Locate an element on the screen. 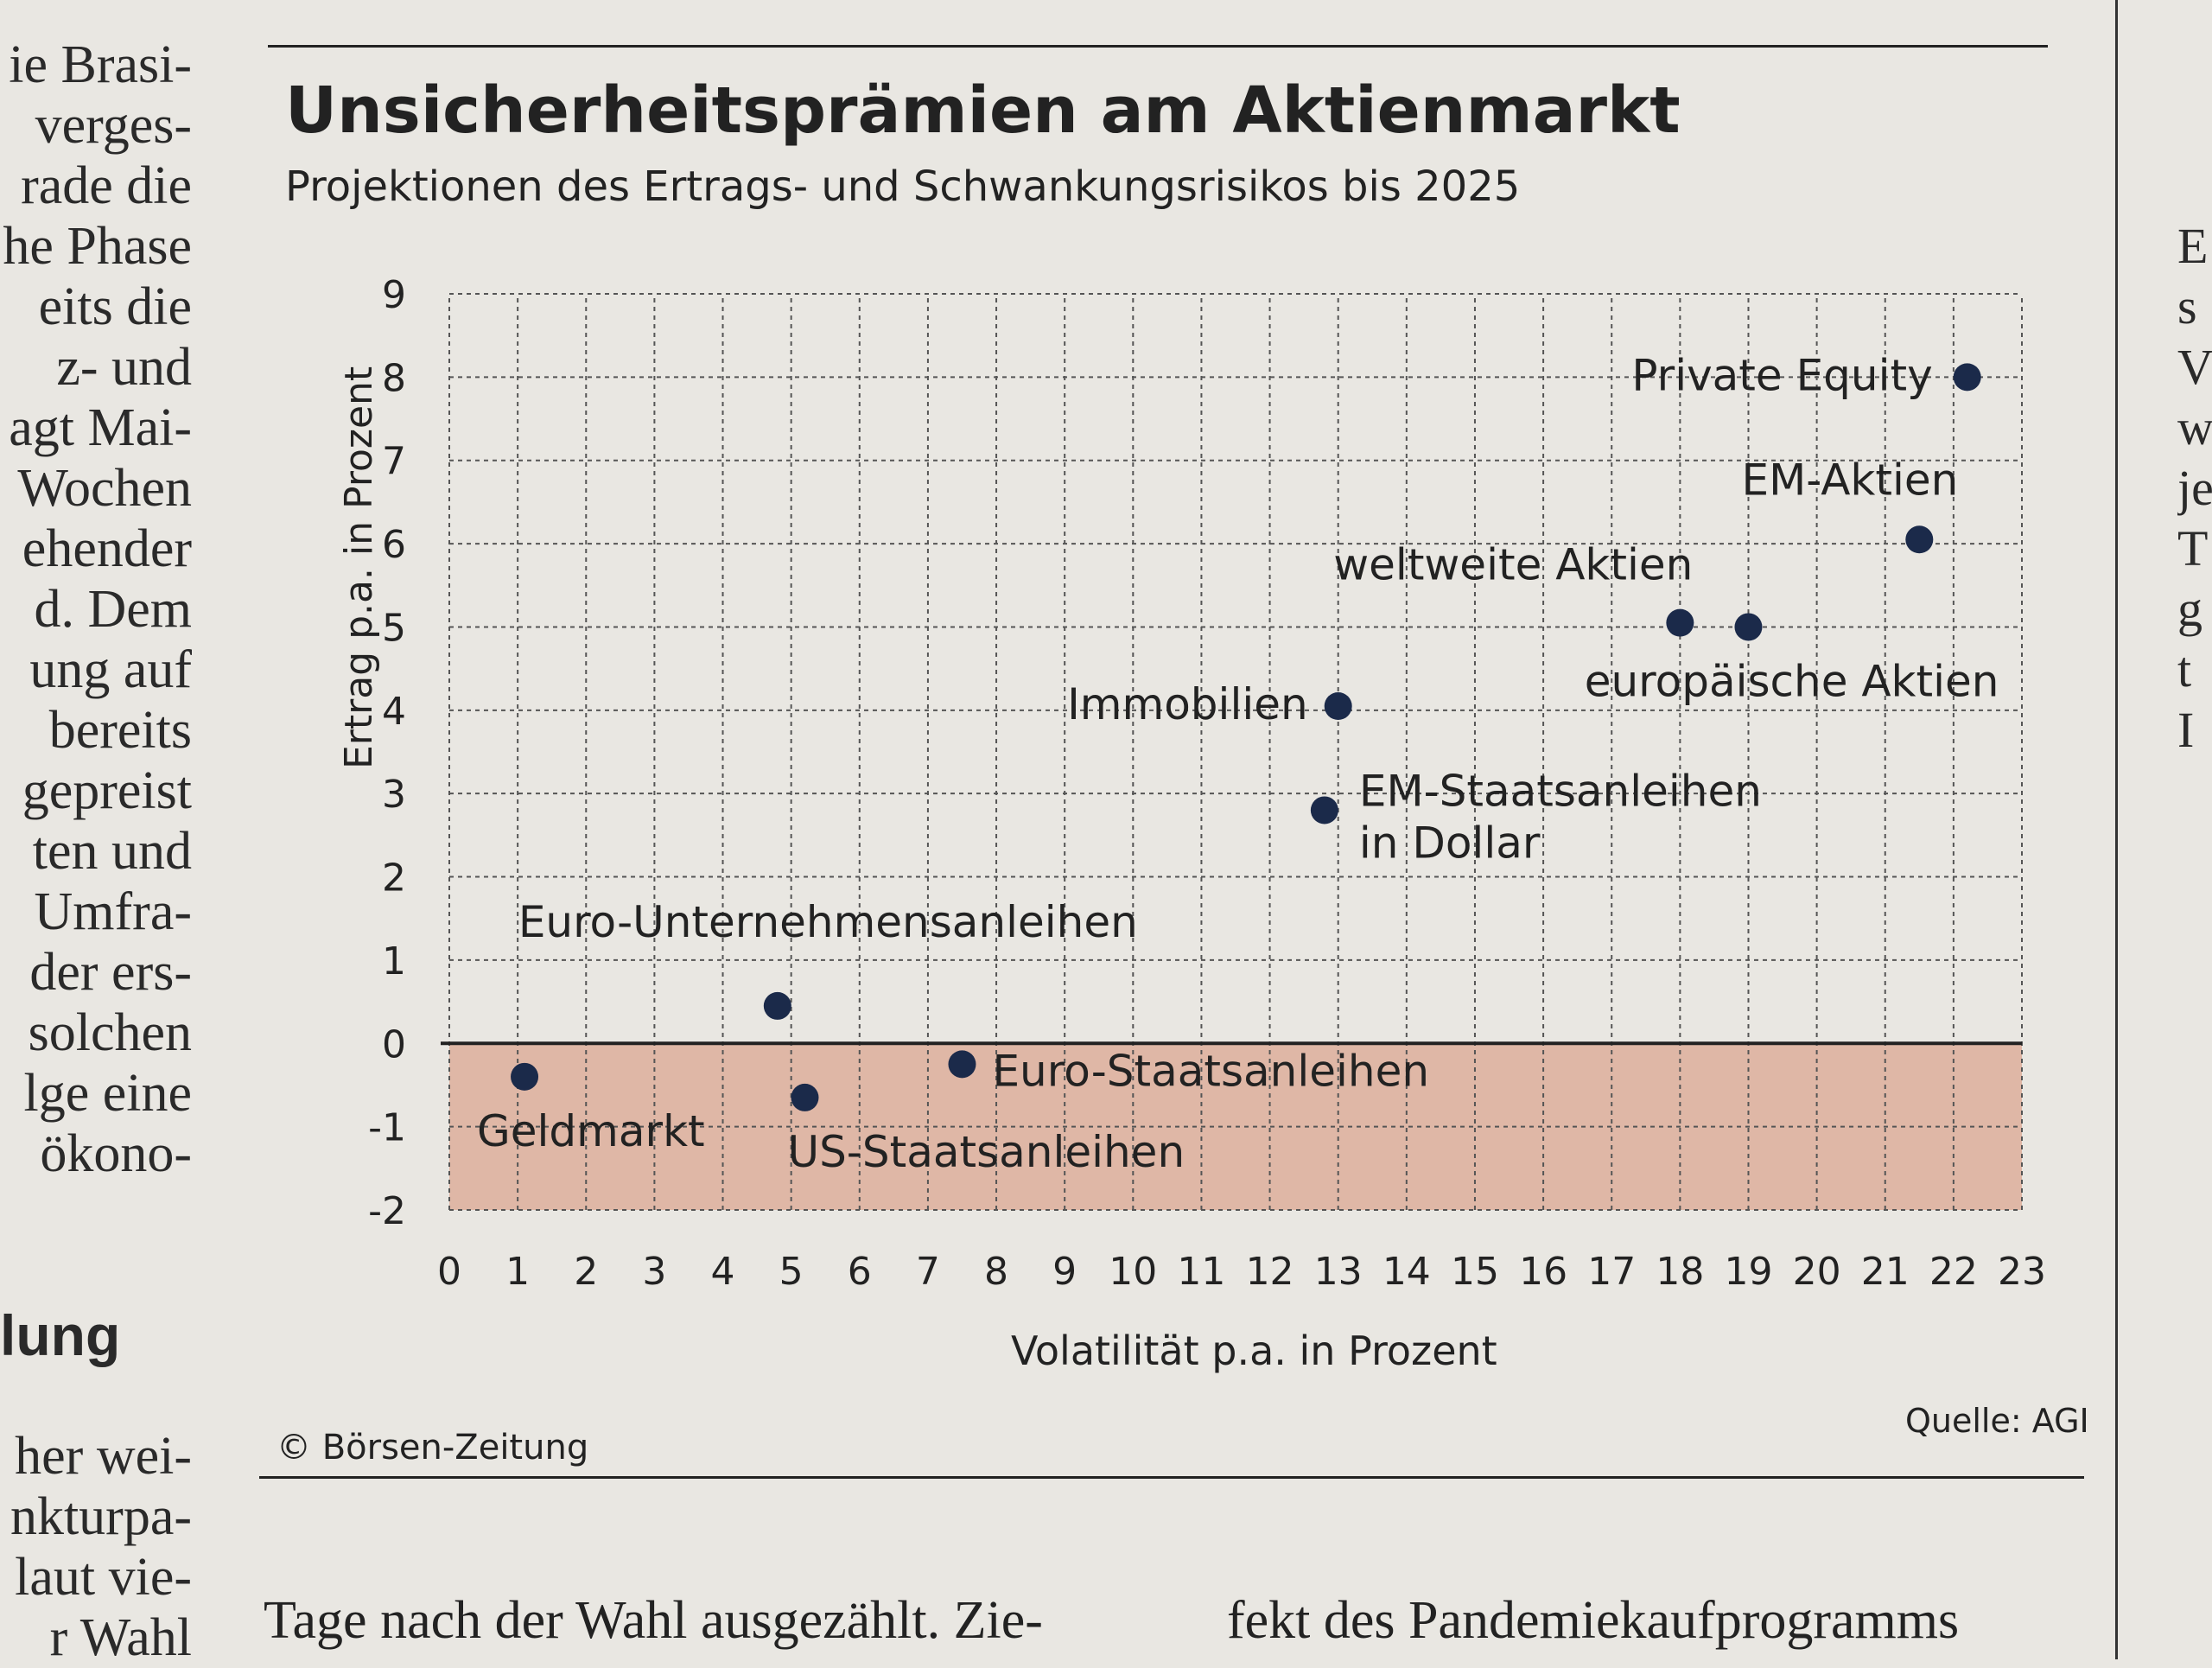 Image resolution: width=2212 pixels, height=1668 pixels. article-line: laut vie- is located at coordinates (103, 1577).